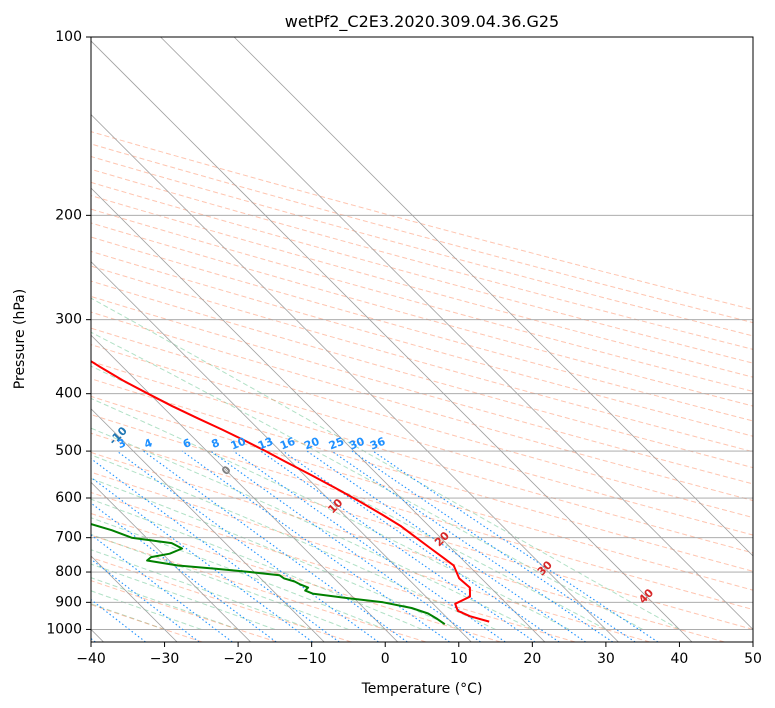  Describe the element at coordinates (122, 443) in the screenshot. I see `mixing-ratio-label: 3` at that location.